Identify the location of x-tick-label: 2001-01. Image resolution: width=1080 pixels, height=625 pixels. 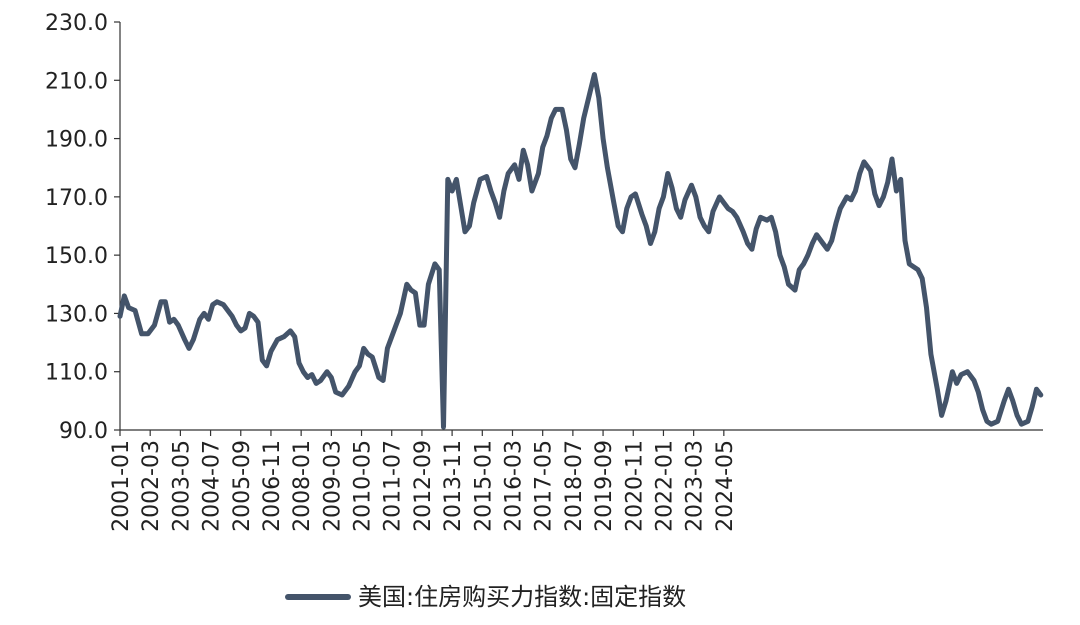
(121, 486).